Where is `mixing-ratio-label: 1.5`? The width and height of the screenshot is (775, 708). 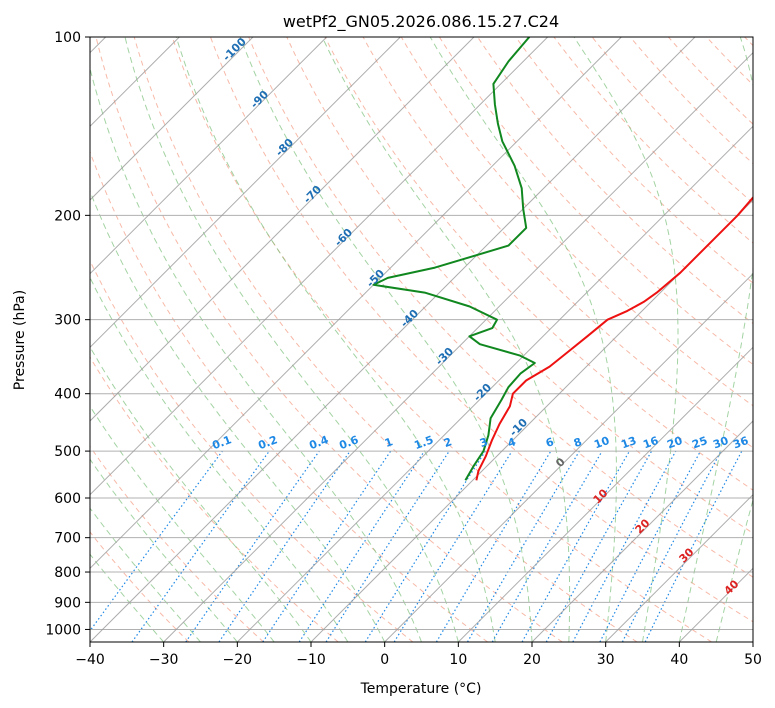
mixing-ratio-label: 1.5 is located at coordinates (423, 442).